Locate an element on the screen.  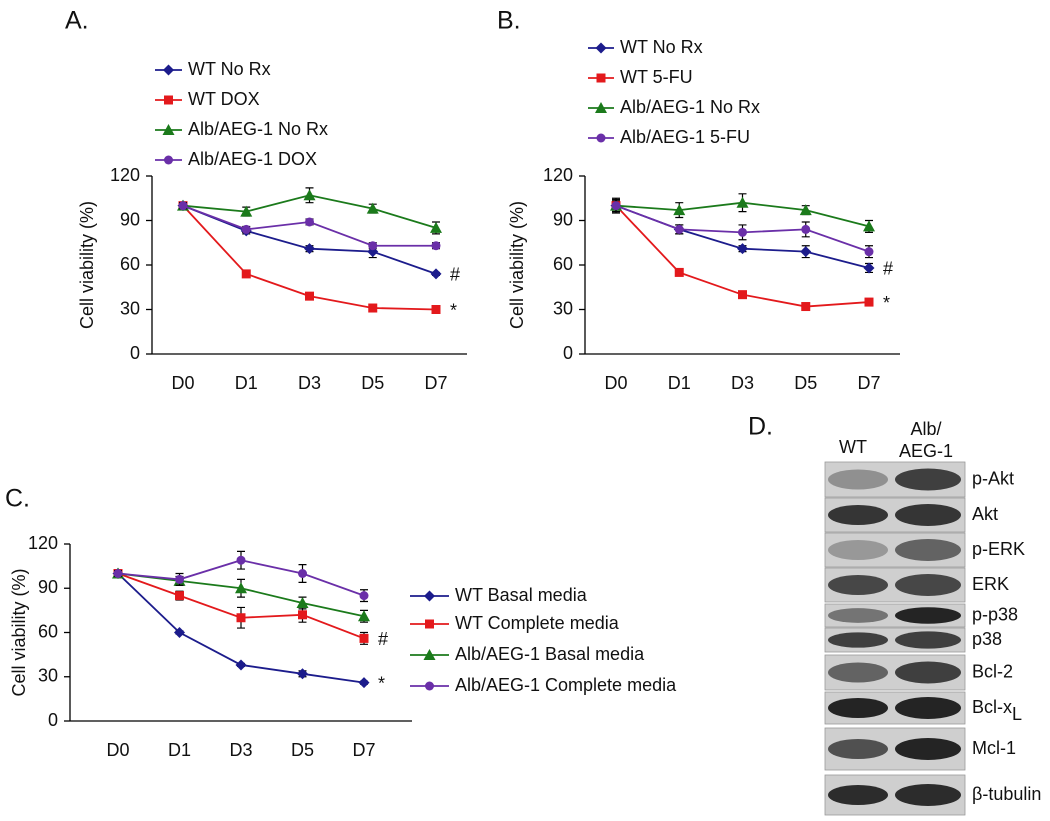
panel-label: A. is located at coordinates (77, 21).